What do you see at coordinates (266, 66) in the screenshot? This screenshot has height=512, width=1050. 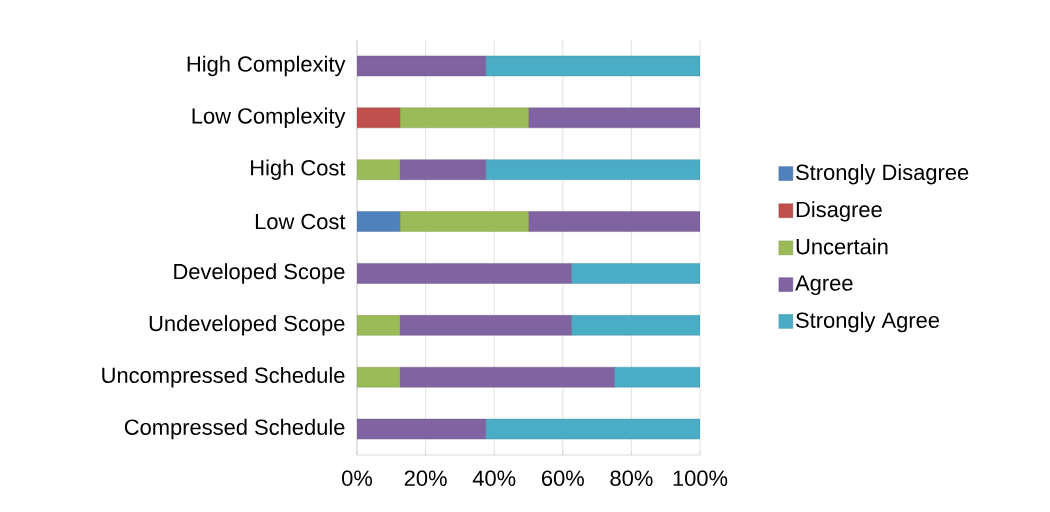 I see `y-tick-label: High Complexity` at bounding box center [266, 66].